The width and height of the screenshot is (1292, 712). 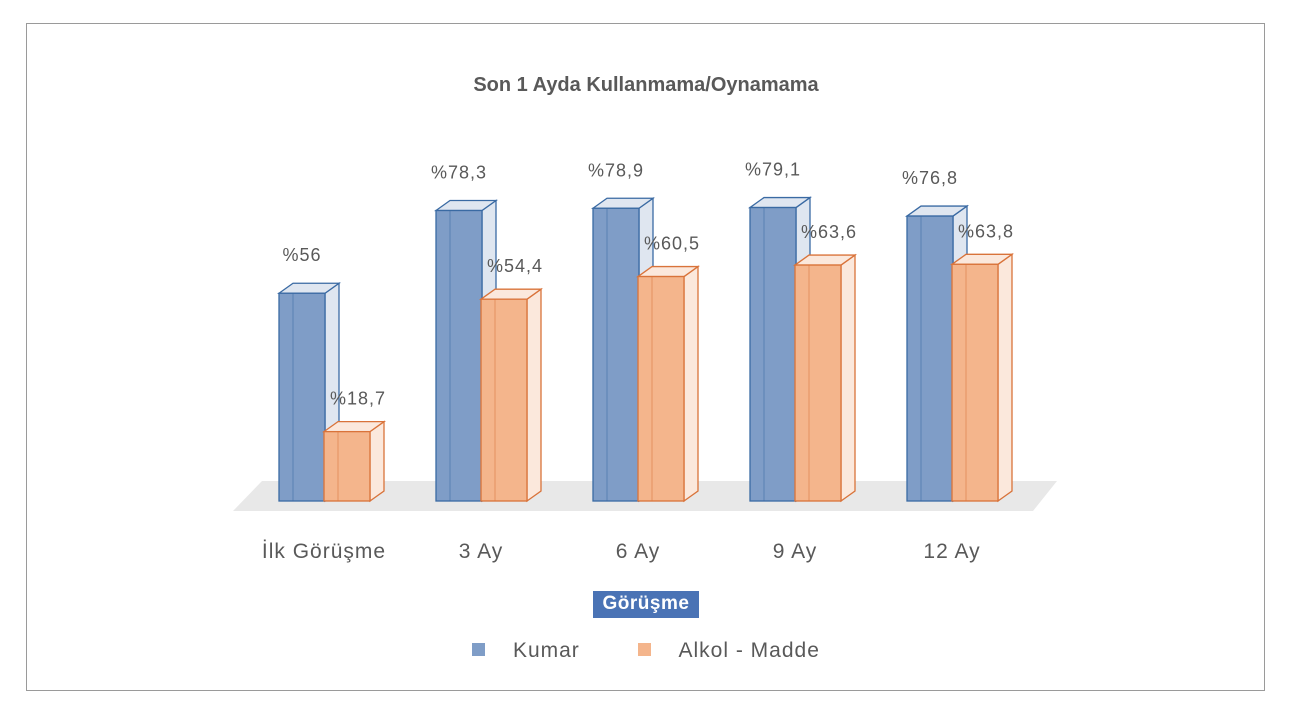 I want to click on legend-label-alkol-madde: Alkol - Madde, so click(x=749, y=651).